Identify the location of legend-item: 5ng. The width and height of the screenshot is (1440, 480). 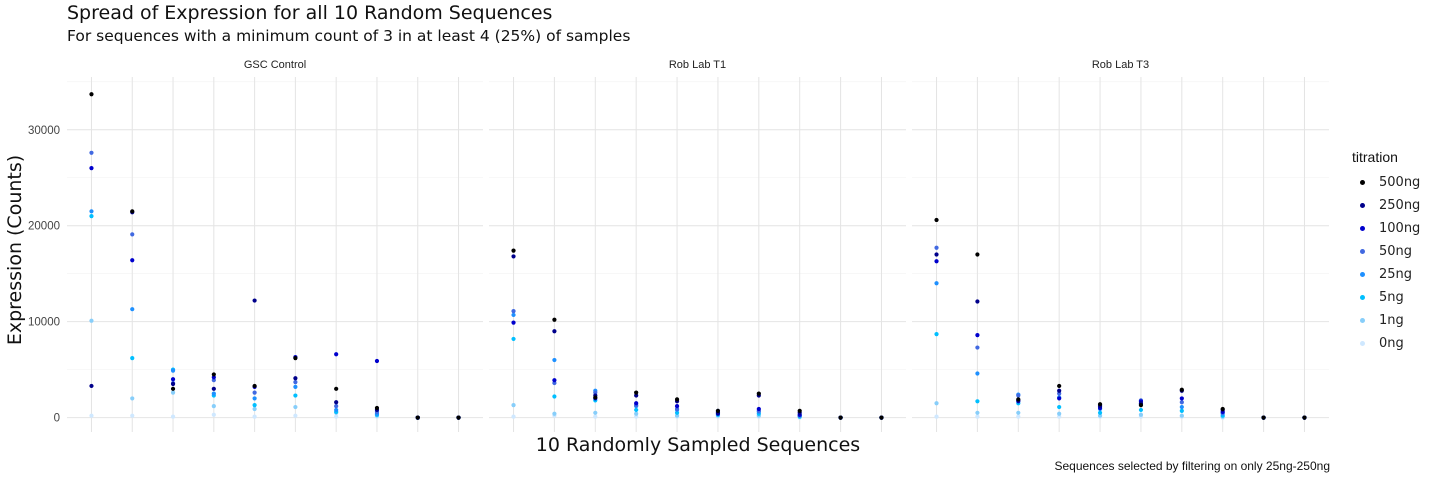
(1386, 297).